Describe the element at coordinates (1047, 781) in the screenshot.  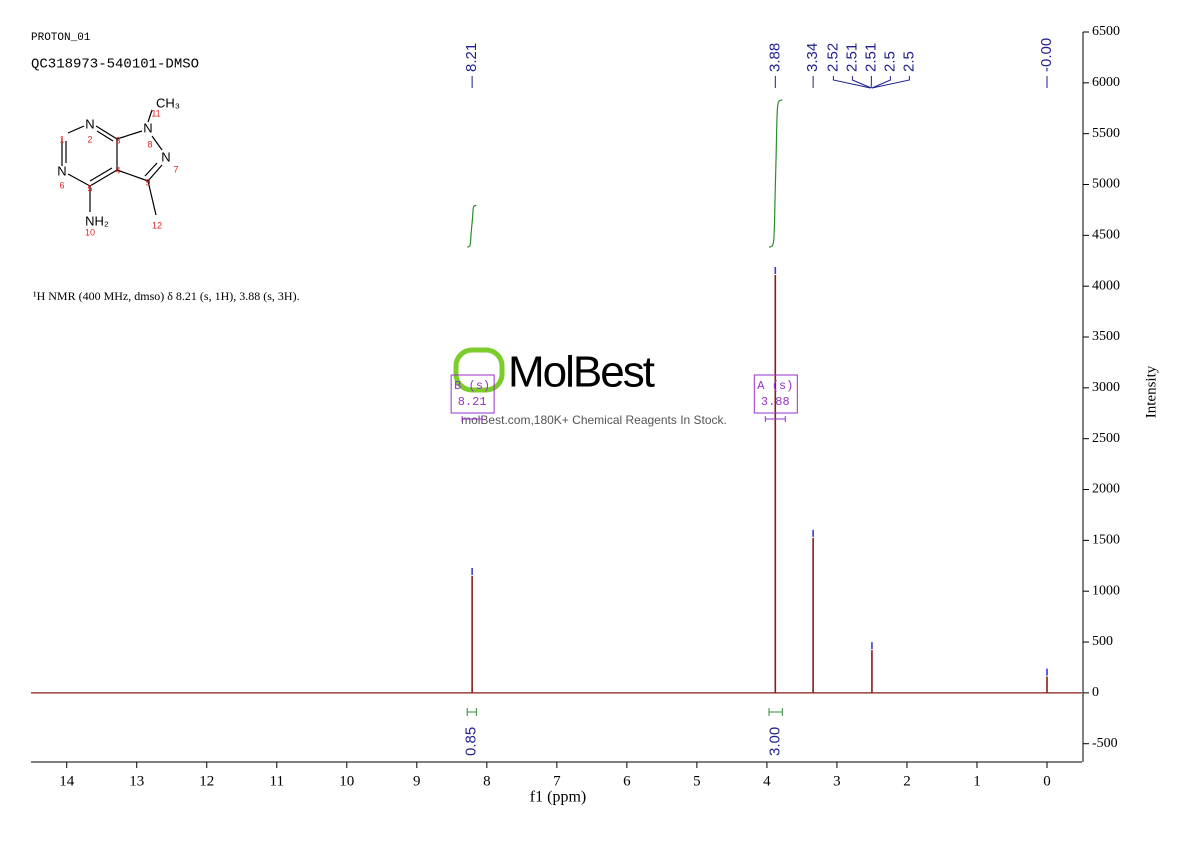
I see `x-tick-label: 0` at that location.